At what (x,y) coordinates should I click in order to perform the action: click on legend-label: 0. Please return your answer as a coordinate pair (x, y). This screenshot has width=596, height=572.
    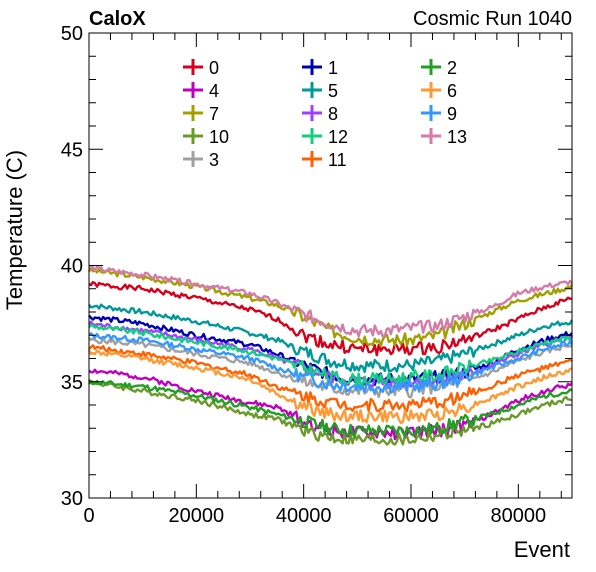
    Looking at the image, I should click on (214, 68).